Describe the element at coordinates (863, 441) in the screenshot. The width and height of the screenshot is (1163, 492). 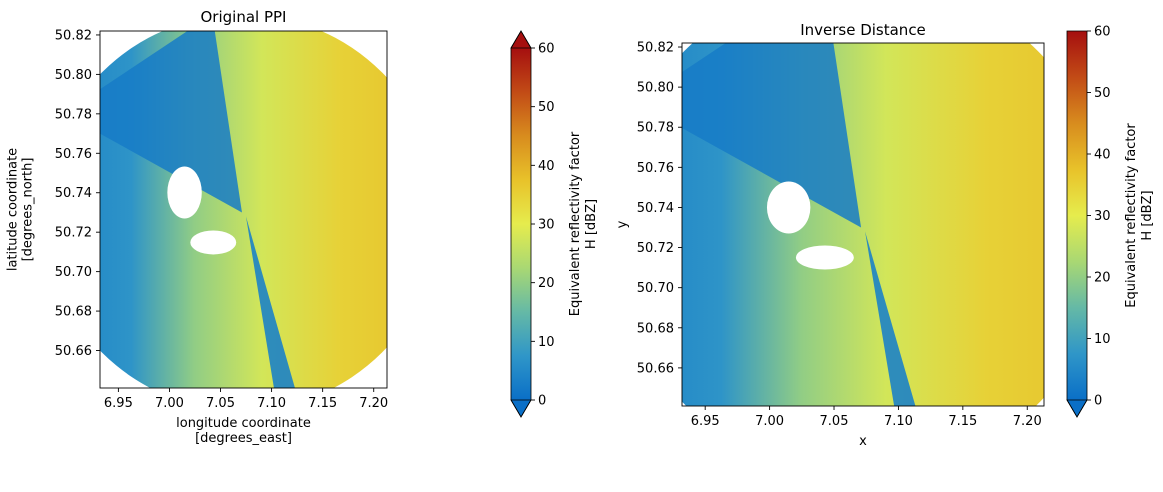
I see `x-axis-label: x` at that location.